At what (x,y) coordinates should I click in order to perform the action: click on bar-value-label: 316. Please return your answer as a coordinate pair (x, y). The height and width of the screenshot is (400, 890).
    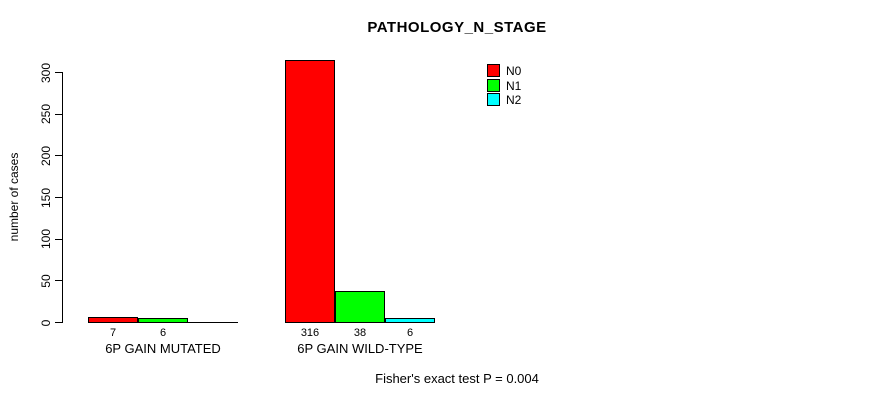
    Looking at the image, I should click on (310, 333).